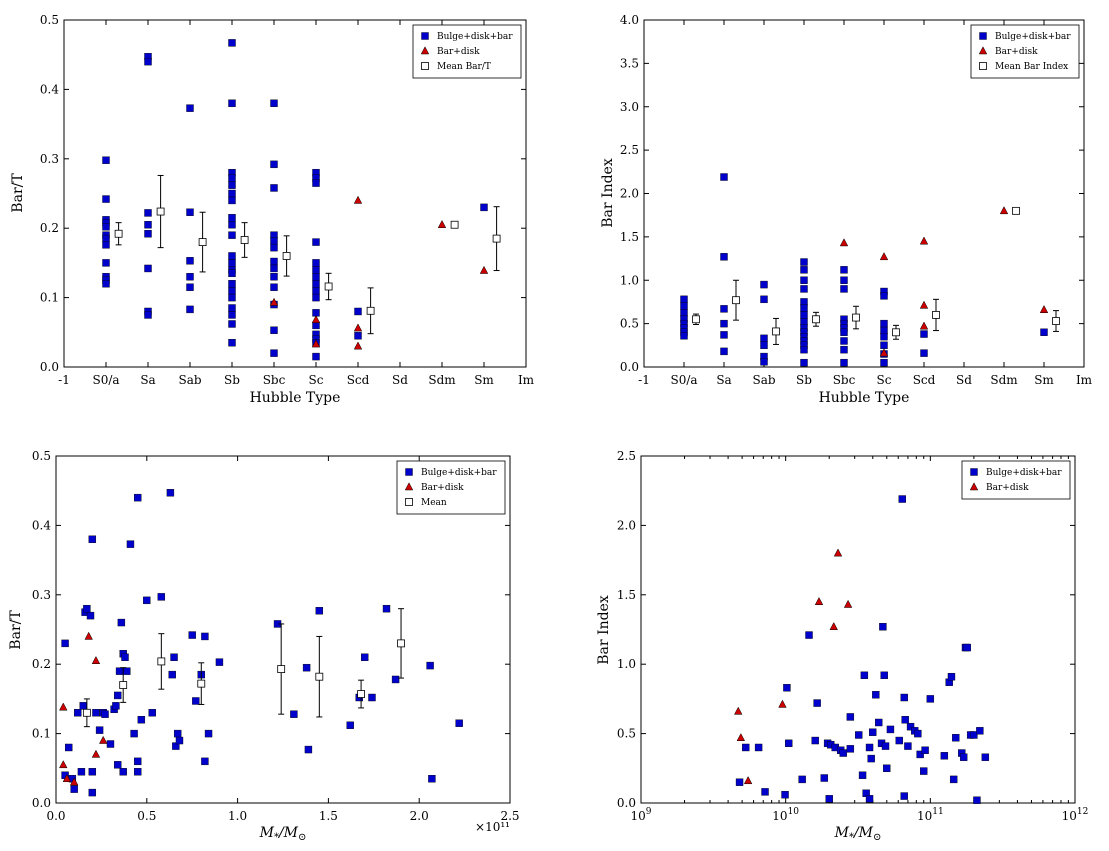  What do you see at coordinates (16, 630) in the screenshot?
I see `y-axis-label: Bar/T` at bounding box center [16, 630].